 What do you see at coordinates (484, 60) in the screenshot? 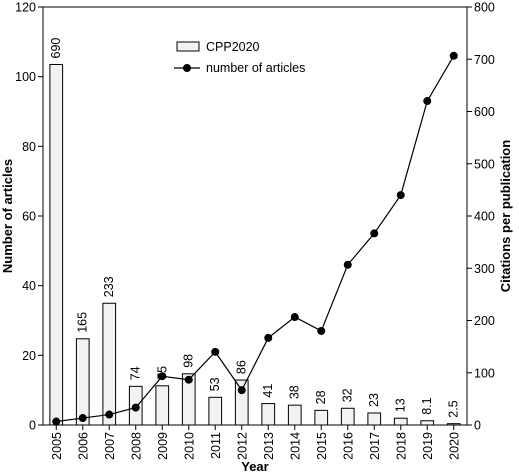
I see `y-right-tick-label-700: 700` at bounding box center [484, 60].